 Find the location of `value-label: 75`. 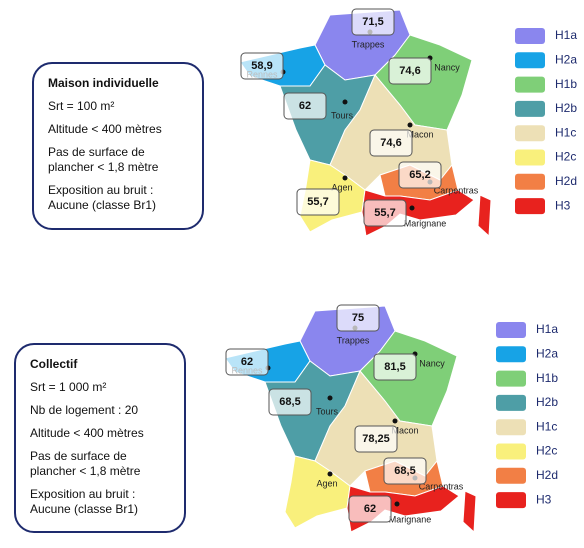

value-label: 75 is located at coordinates (358, 318).